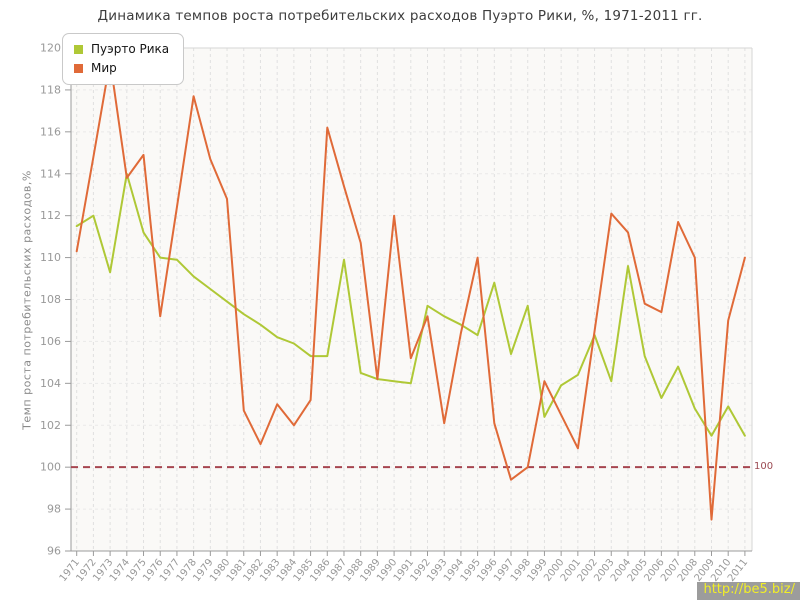 This screenshot has width=800, height=600. I want to click on y-tick-label: 118, so click(50, 89).